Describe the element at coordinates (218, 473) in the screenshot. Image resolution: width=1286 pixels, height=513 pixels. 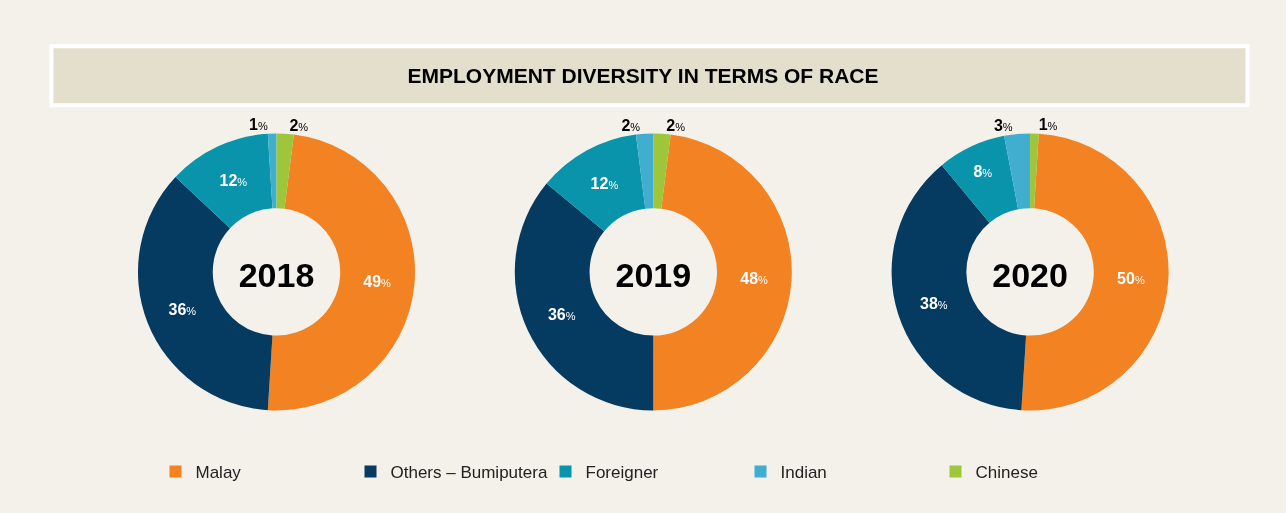
I see `legend-label: Malay` at that location.